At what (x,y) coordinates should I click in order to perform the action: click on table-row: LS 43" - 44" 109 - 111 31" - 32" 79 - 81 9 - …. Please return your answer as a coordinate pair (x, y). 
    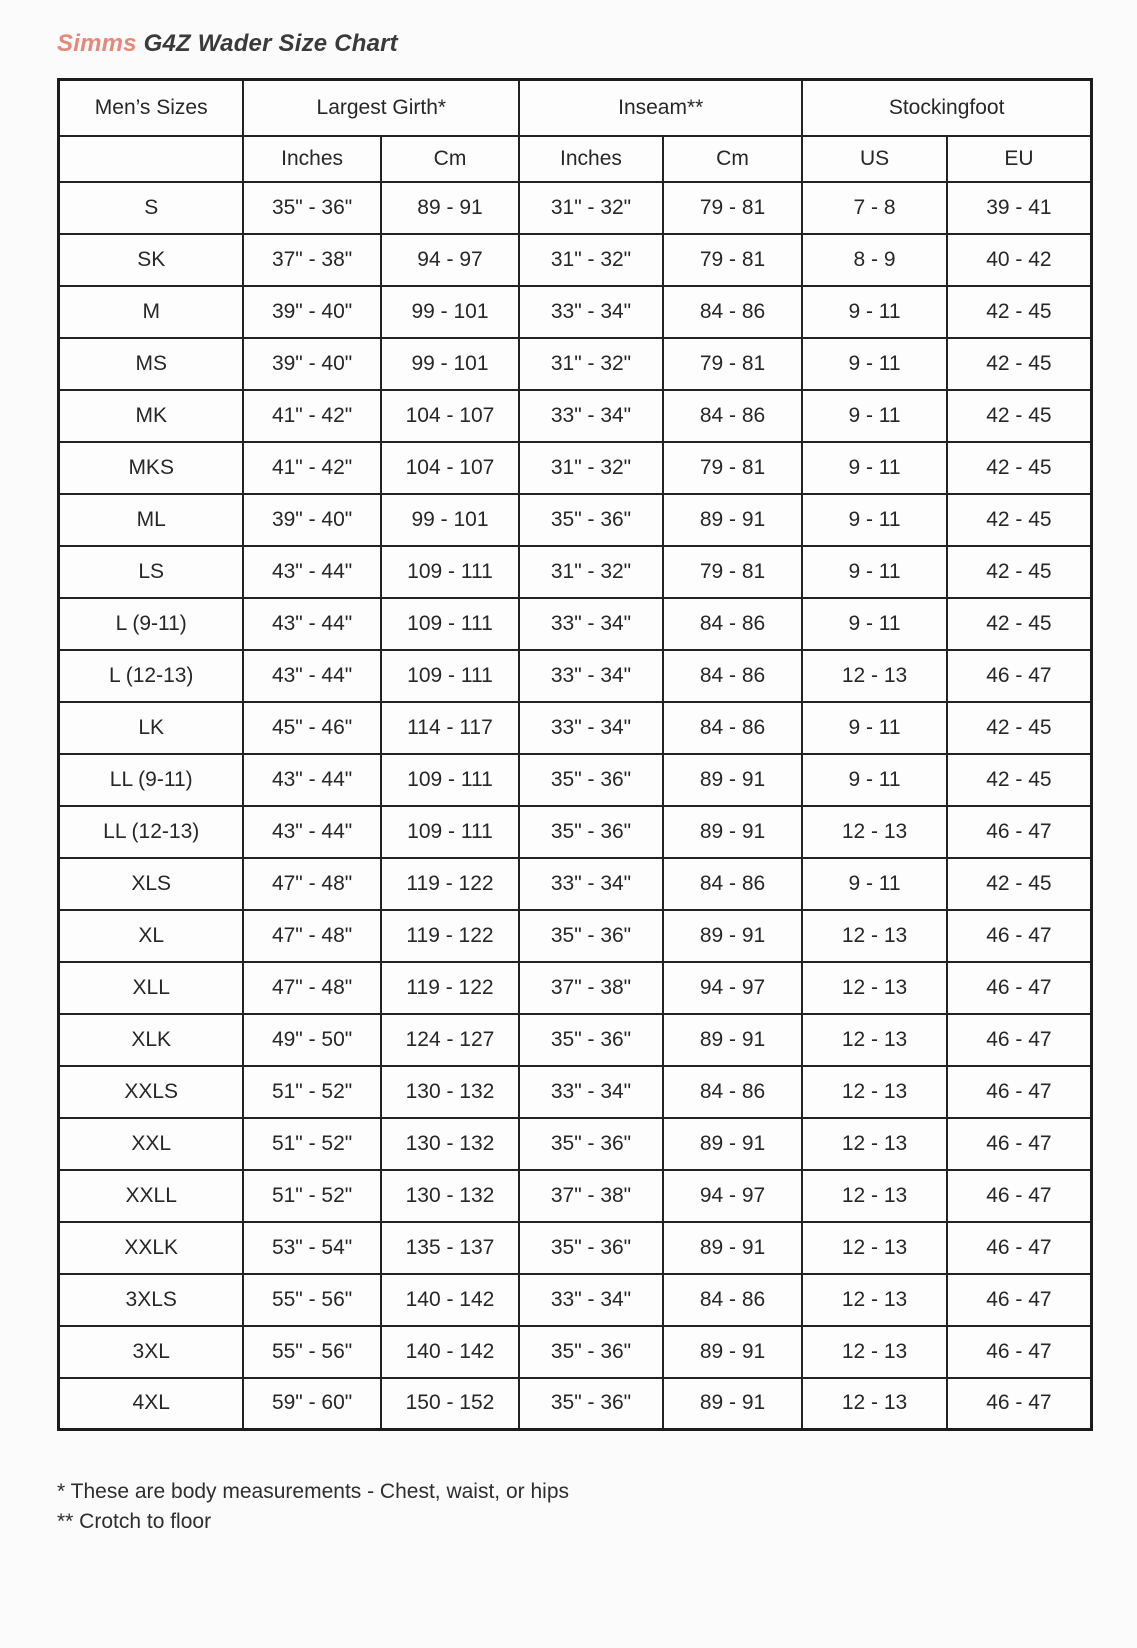
    Looking at the image, I should click on (575, 571).